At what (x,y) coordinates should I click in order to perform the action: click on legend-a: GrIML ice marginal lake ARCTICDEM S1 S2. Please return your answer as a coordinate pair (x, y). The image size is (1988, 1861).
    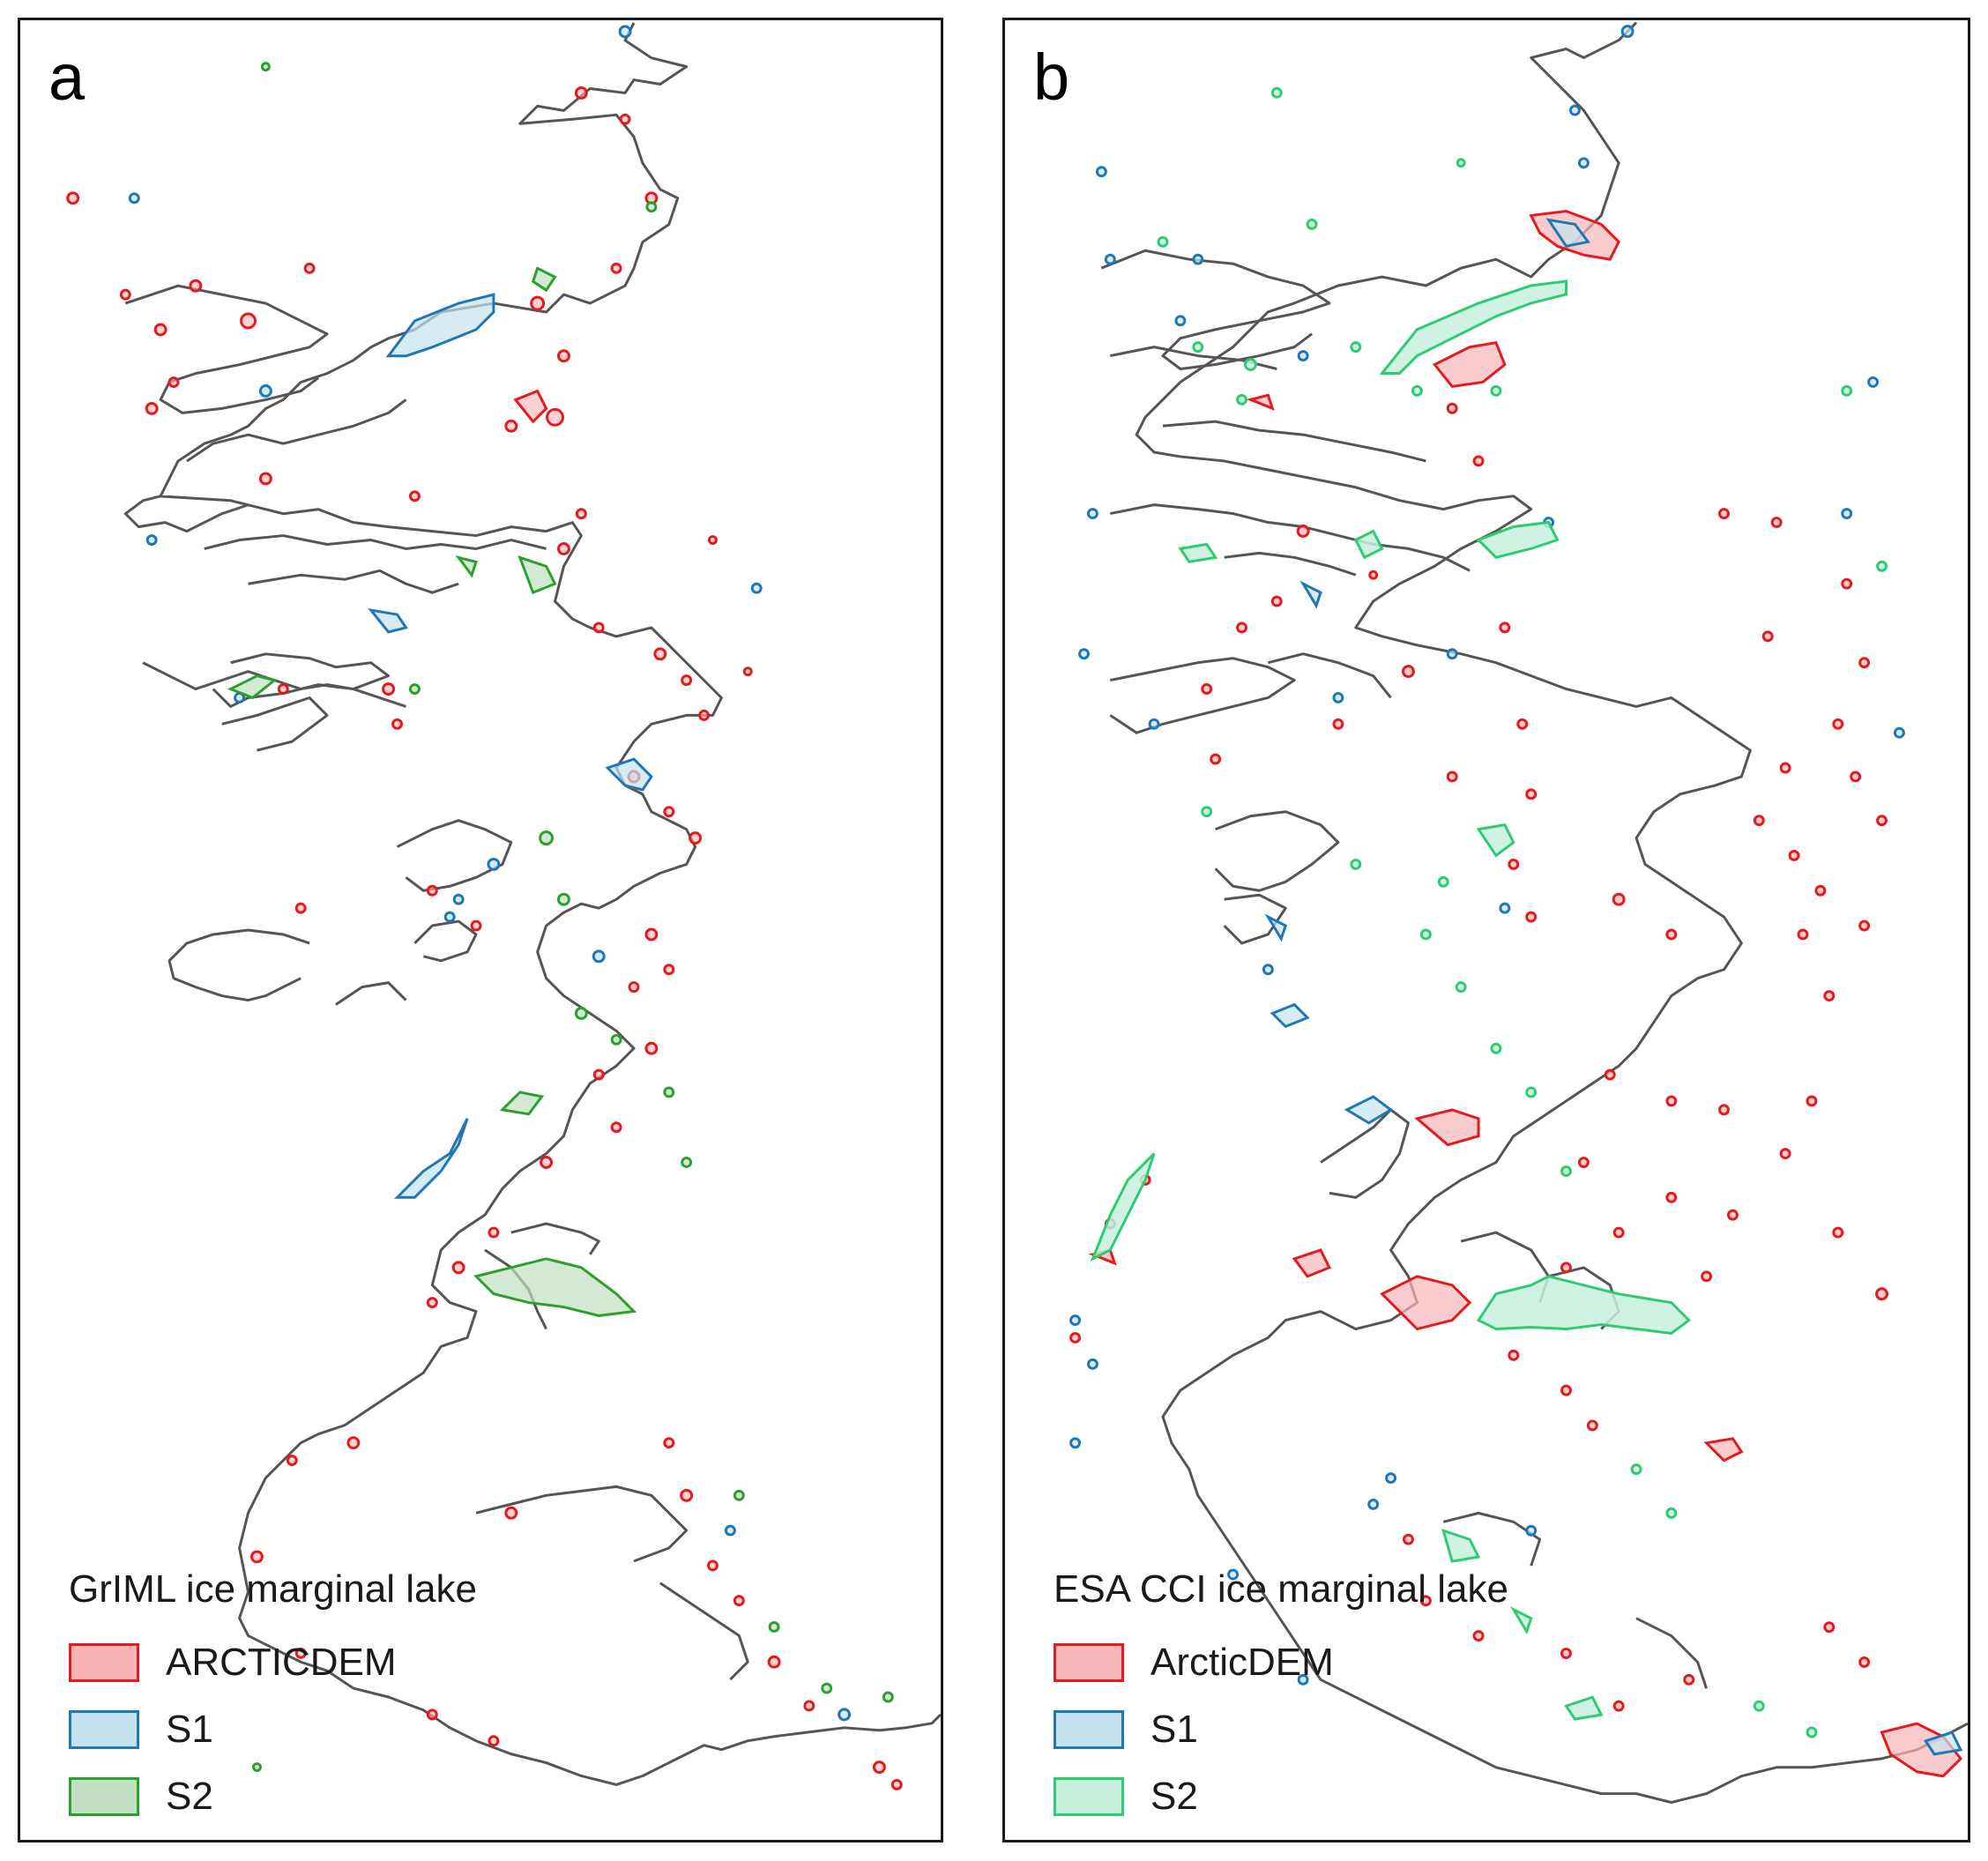
    Looking at the image, I should click on (273, 1698).